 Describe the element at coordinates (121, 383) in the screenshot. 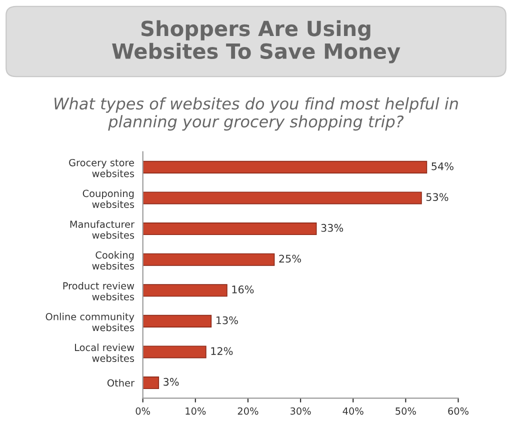

I see `y-tick-label: Other` at that location.